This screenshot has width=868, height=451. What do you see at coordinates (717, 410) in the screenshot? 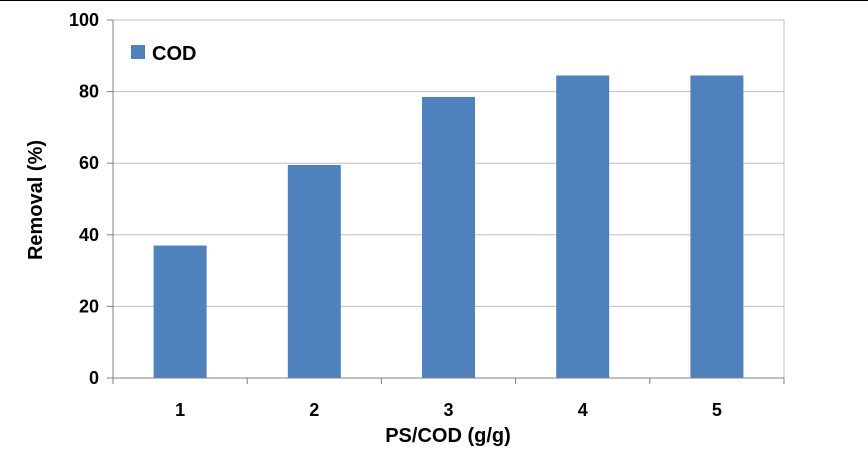
I see `x-tick-label-5: 5` at bounding box center [717, 410].